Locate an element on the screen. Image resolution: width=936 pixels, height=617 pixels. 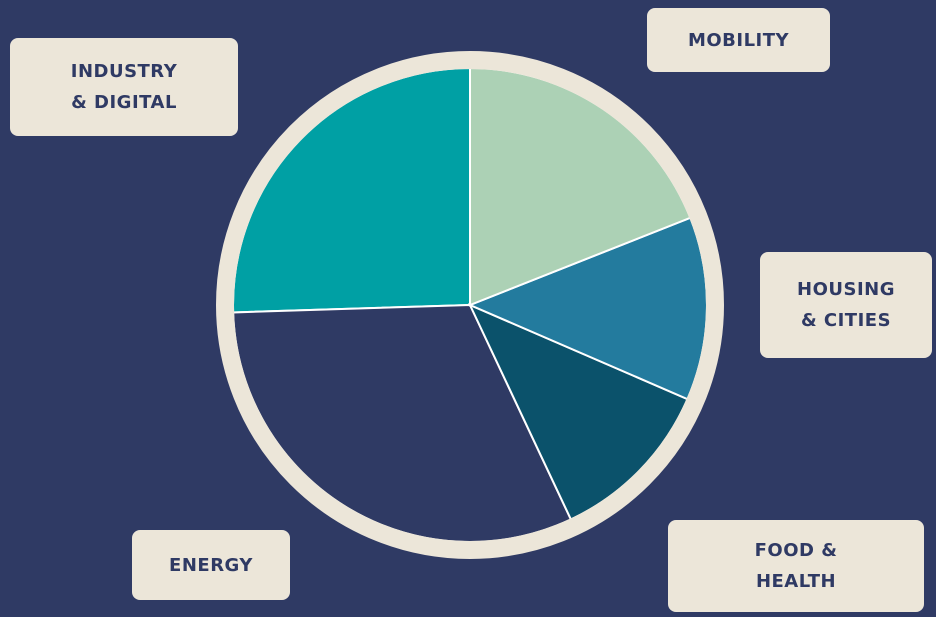
category-label: ENERGY is located at coordinates (211, 565).